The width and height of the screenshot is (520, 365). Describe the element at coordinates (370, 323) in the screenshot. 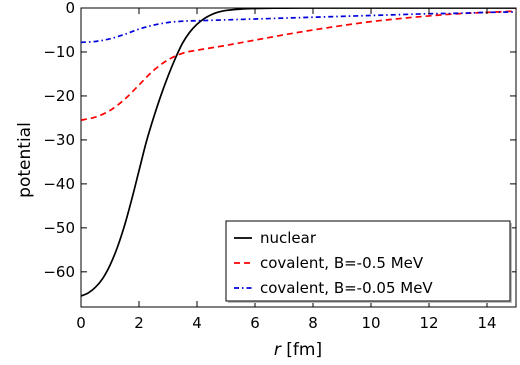

I see `x-tick-label: 10` at that location.